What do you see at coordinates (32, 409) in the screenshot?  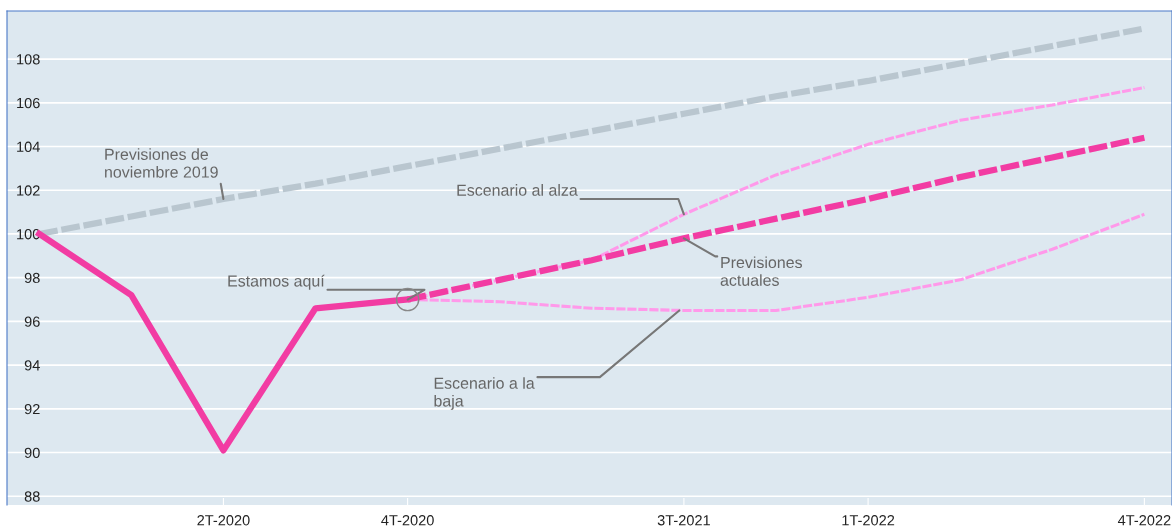 I see `y-tick-label: 92` at bounding box center [32, 409].